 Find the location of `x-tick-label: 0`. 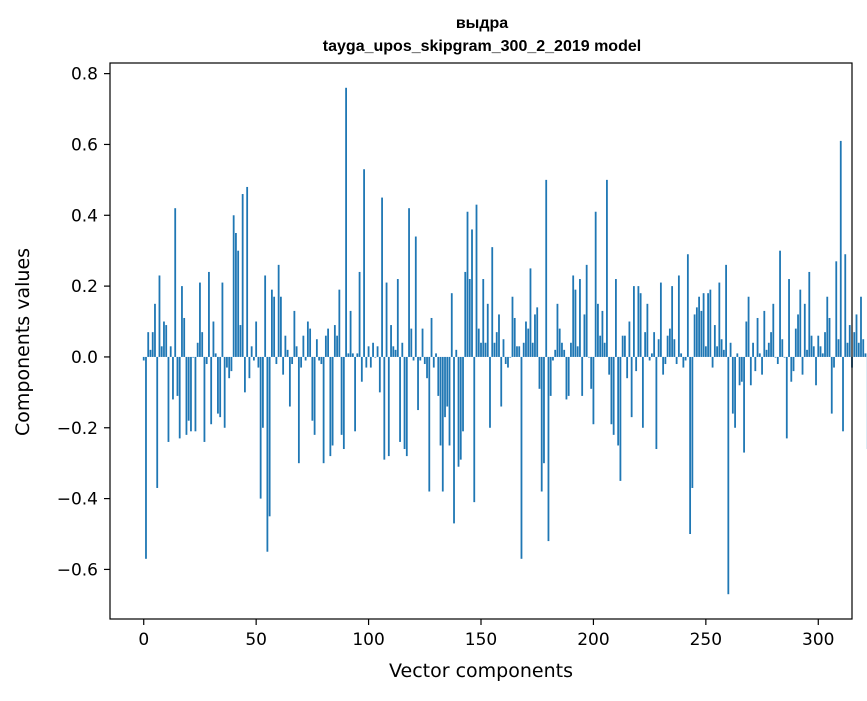

x-tick-label: 0 is located at coordinates (143, 640).